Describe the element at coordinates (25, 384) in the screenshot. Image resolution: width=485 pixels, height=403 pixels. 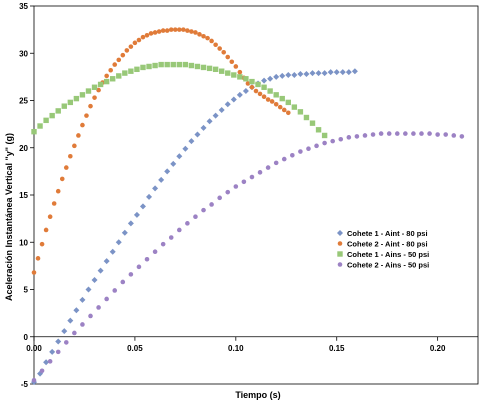
I see `y-tick-label: -5` at that location.